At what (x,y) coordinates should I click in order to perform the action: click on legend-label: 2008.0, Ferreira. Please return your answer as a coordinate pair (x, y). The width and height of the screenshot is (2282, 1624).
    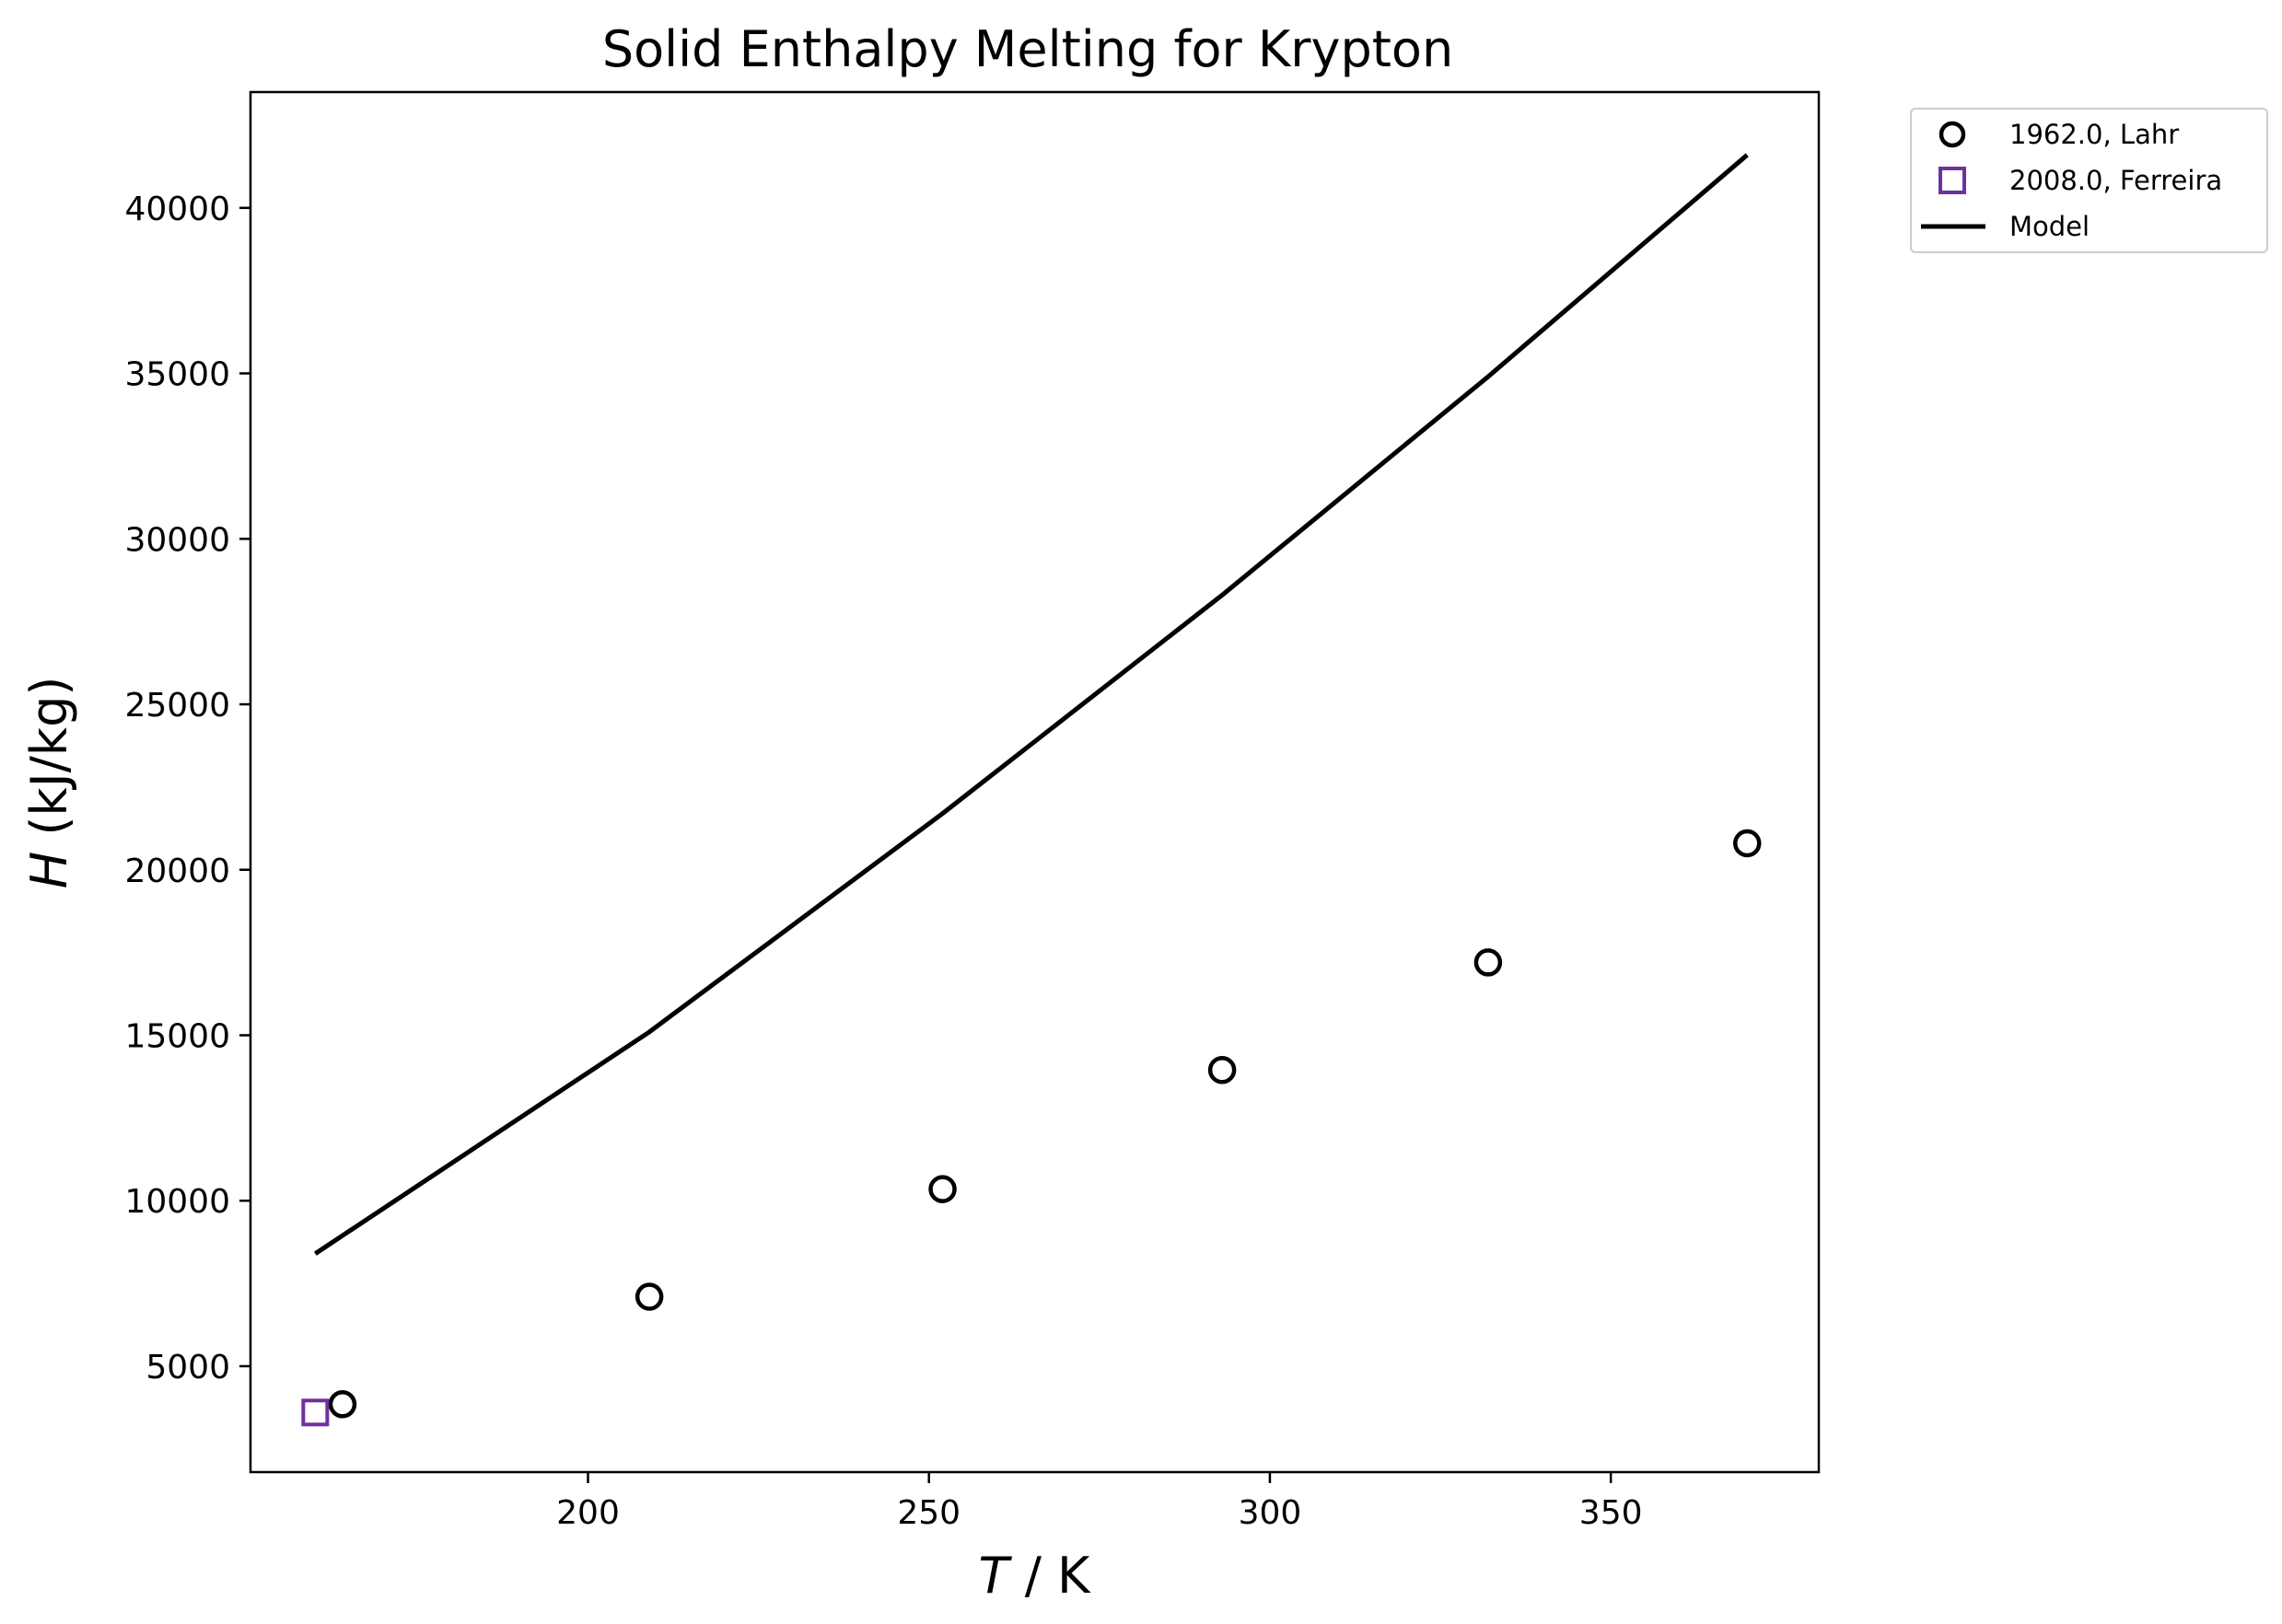
    Looking at the image, I should click on (2115, 180).